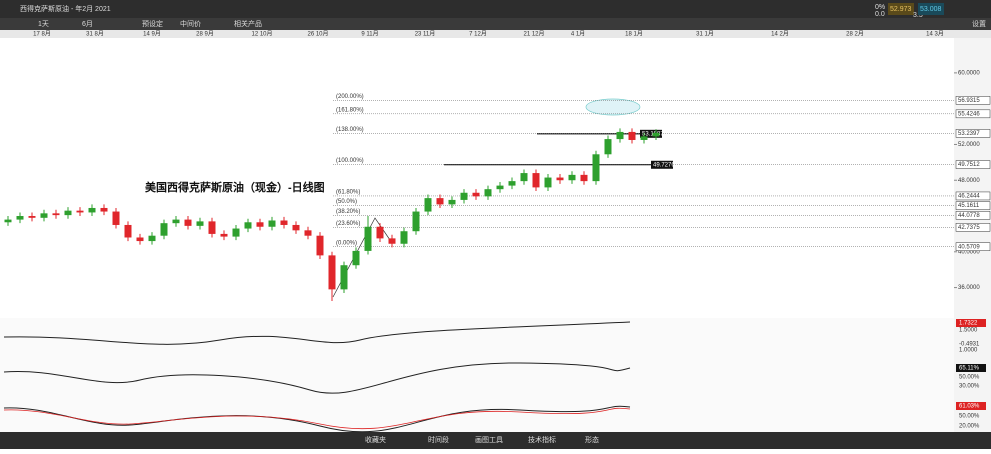  What do you see at coordinates (969, 427) in the screenshot?
I see `indicator-label: 20.00%` at bounding box center [969, 427].